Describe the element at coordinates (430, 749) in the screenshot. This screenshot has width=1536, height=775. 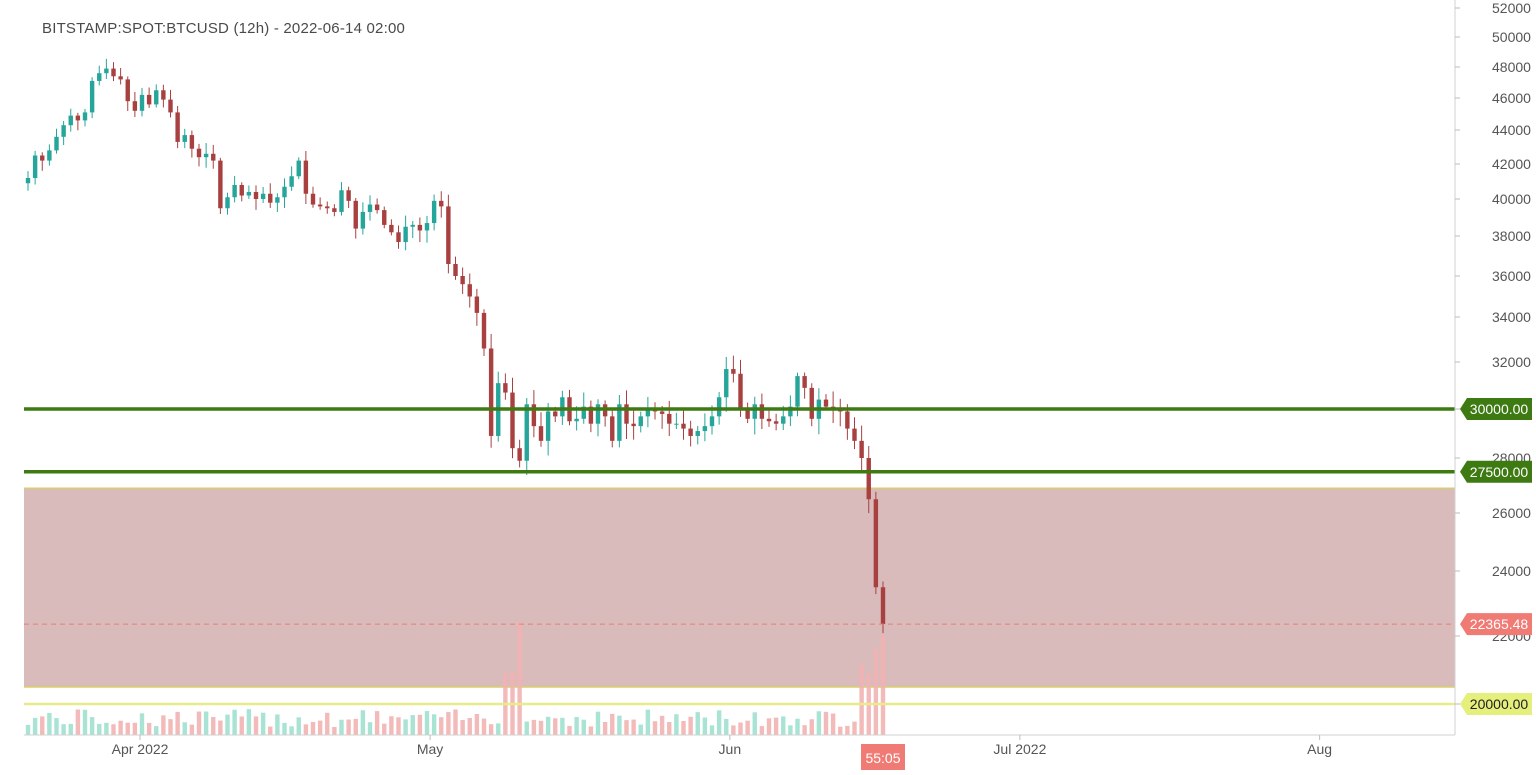
I see `x-tick-label: May` at that location.